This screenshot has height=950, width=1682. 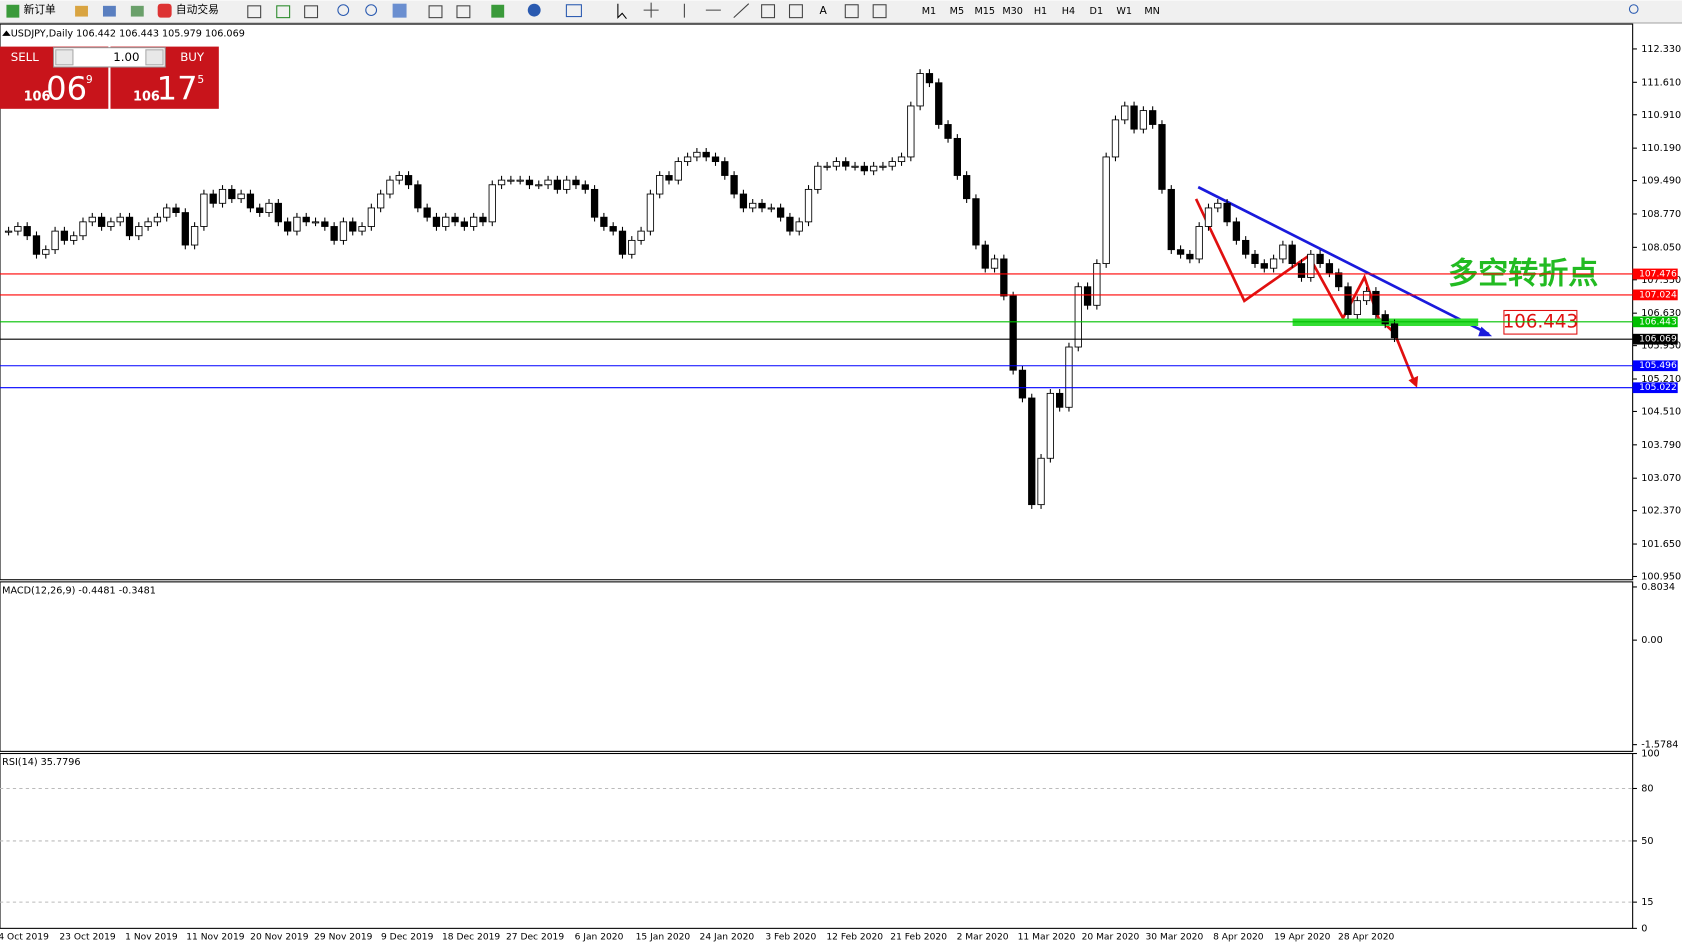 What do you see at coordinates (1302, 937) in the screenshot?
I see `x-tick-label: 19 Apr 2020` at bounding box center [1302, 937].